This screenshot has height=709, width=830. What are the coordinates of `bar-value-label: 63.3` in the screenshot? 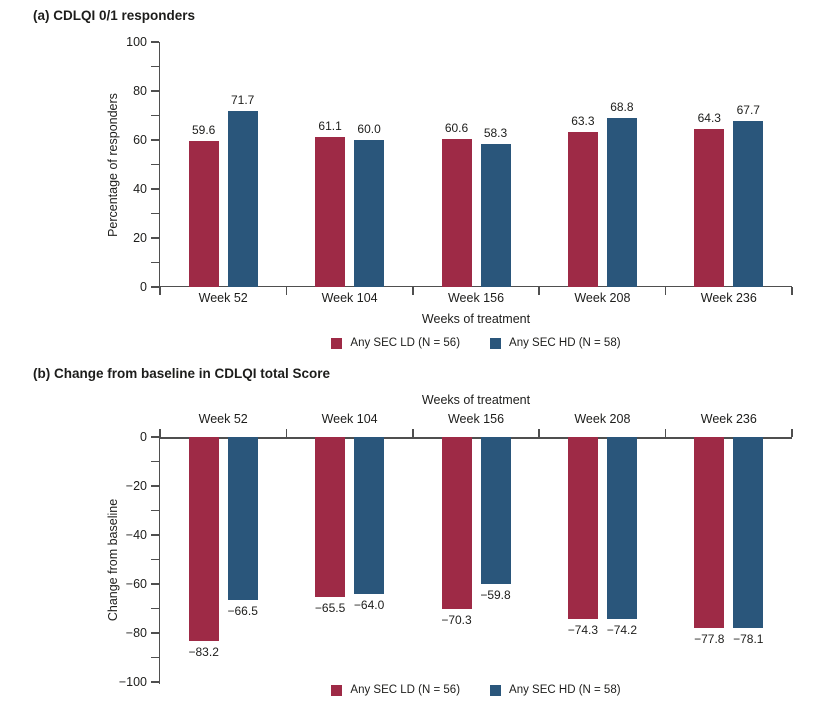 It's located at (583, 120).